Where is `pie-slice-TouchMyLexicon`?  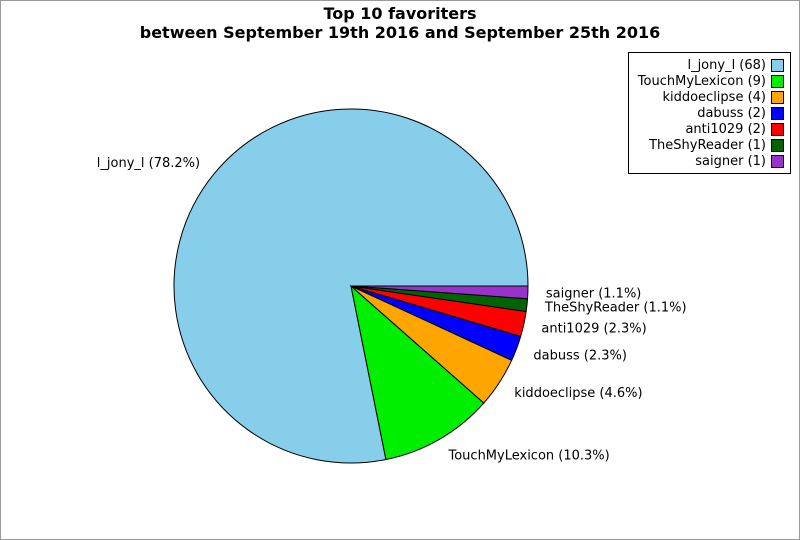
pie-slice-TouchMyLexicon is located at coordinates (417, 372).